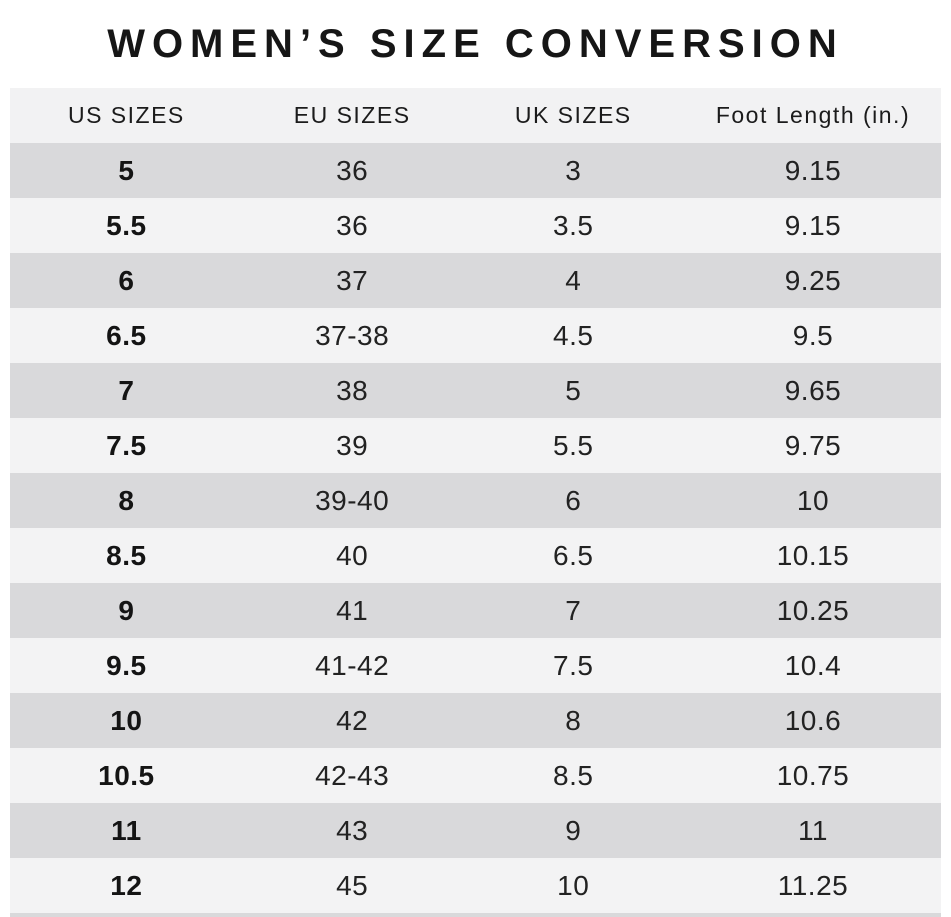 This screenshot has width=951, height=917. I want to click on uk-size-cell: 5, so click(573, 390).